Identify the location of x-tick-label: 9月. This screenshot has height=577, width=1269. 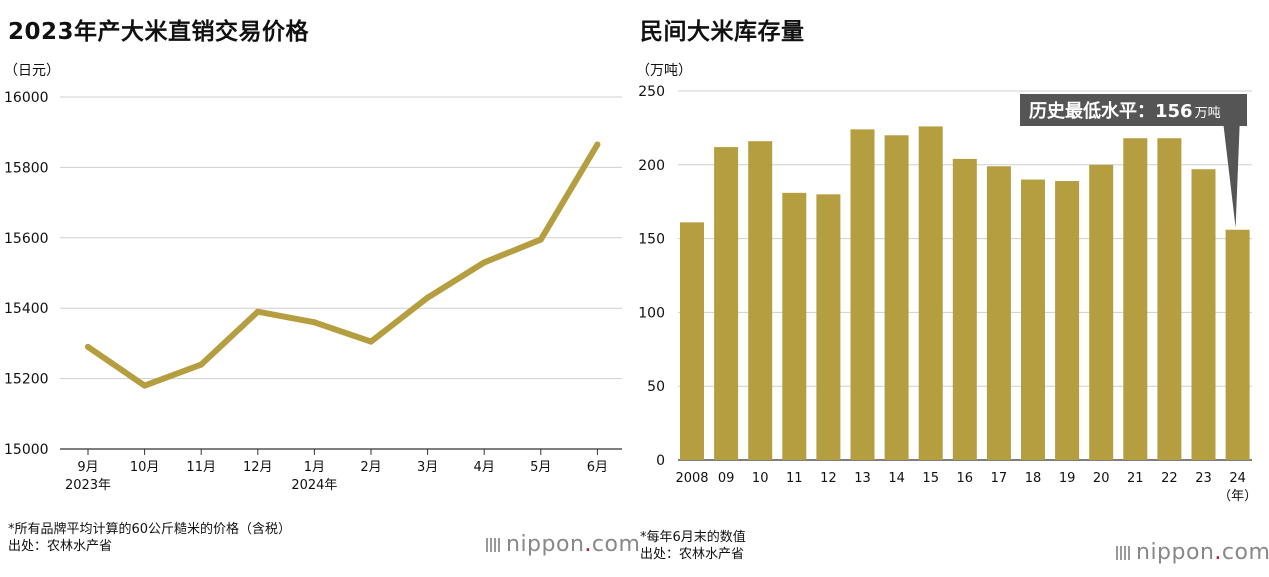
(87, 467).